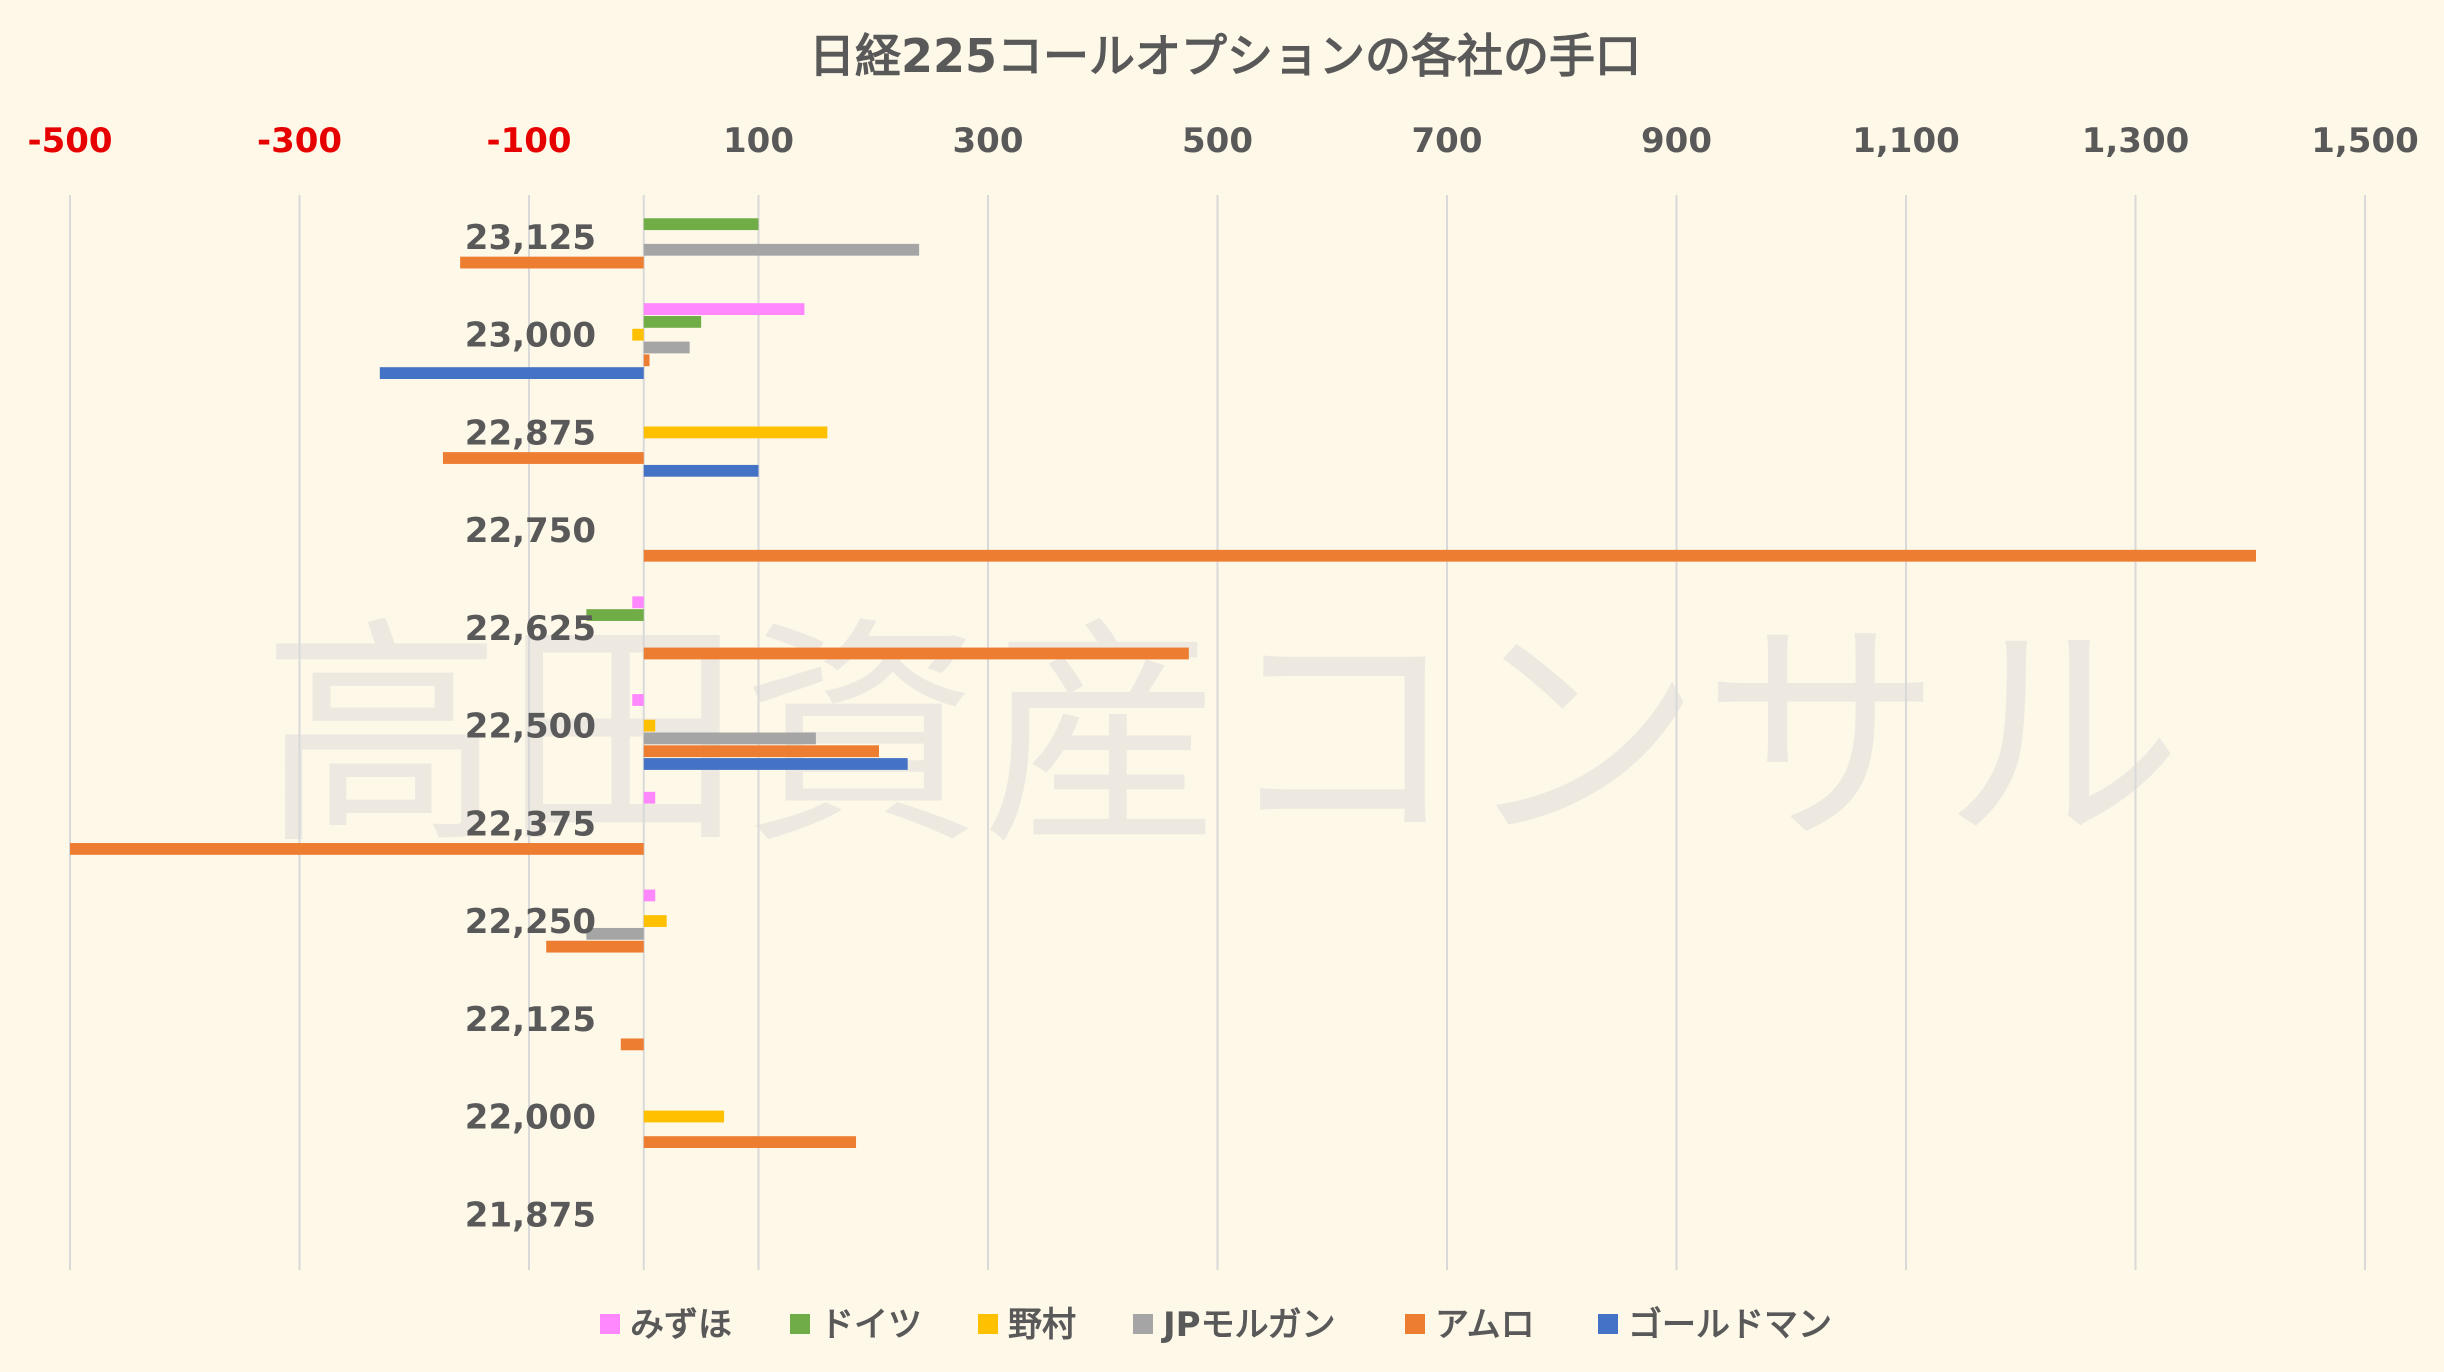 Image resolution: width=2444 pixels, height=1372 pixels. What do you see at coordinates (530, 1118) in the screenshot?
I see `category-label: 22,000` at bounding box center [530, 1118].